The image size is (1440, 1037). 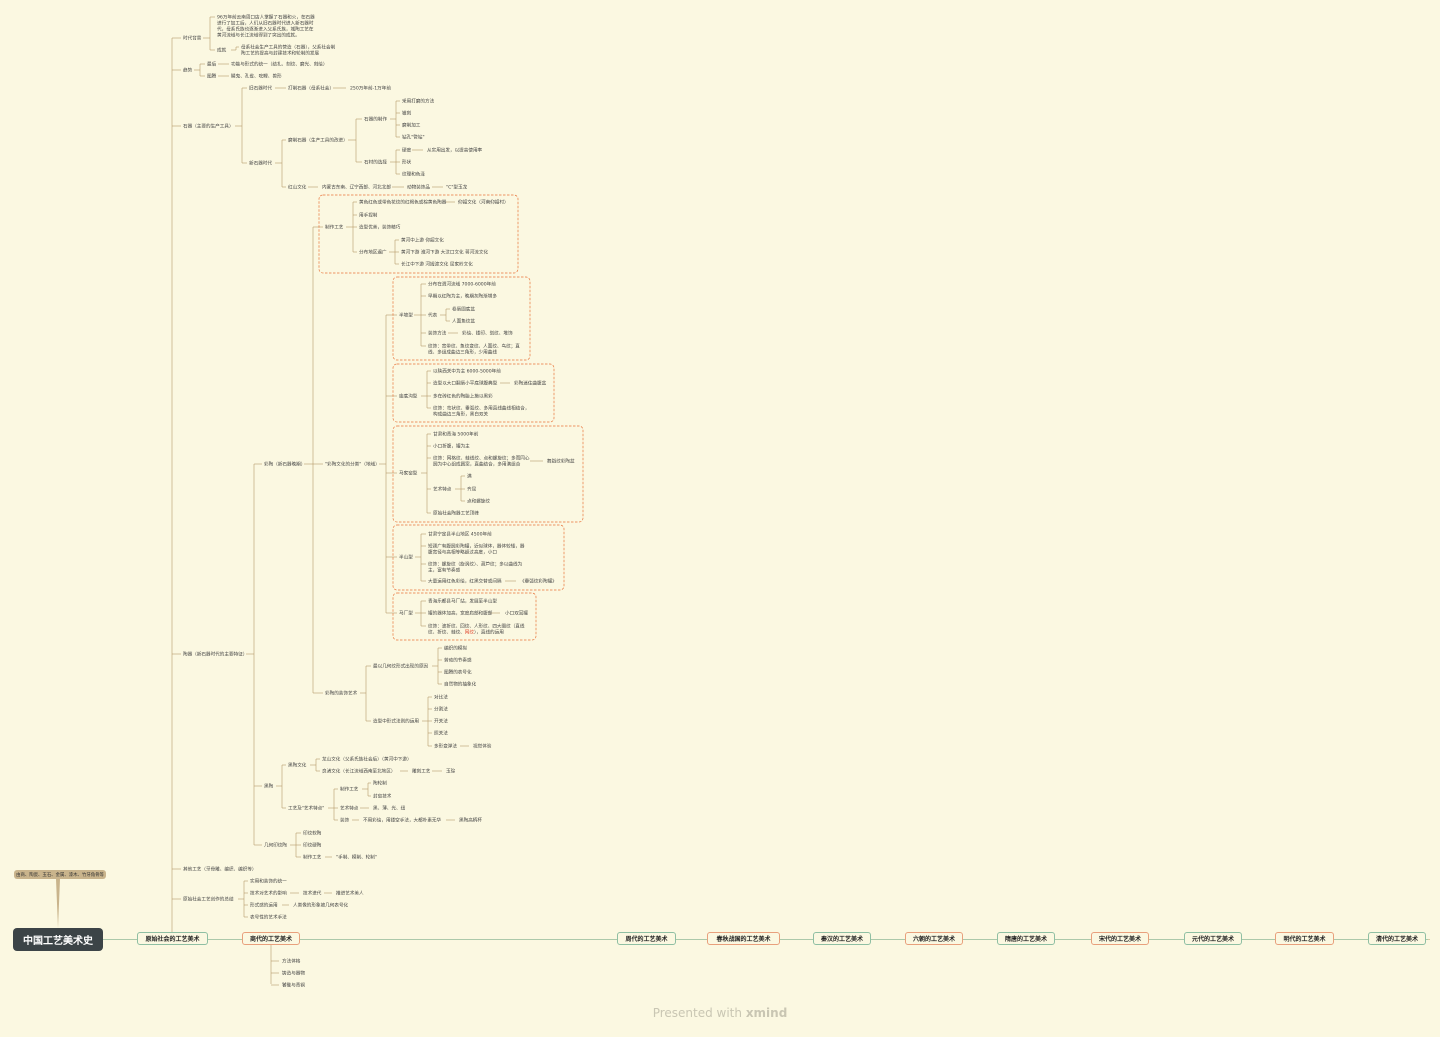 I want to click on topic-ht-c2b: 玉琮, so click(x=451, y=771).